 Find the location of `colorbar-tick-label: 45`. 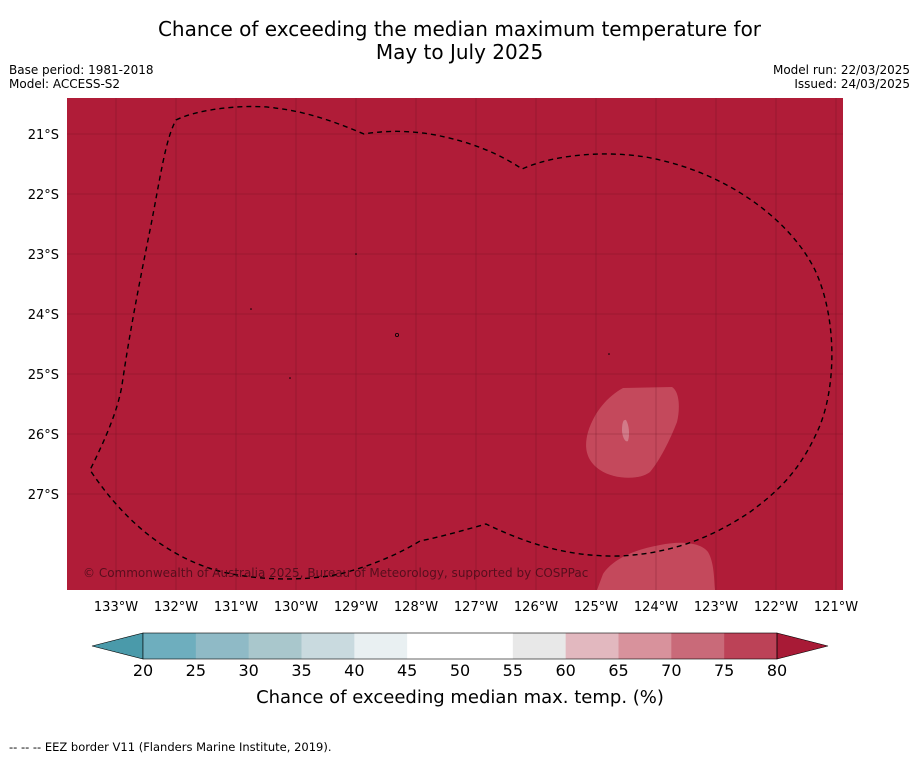

colorbar-tick-label: 45 is located at coordinates (407, 670).